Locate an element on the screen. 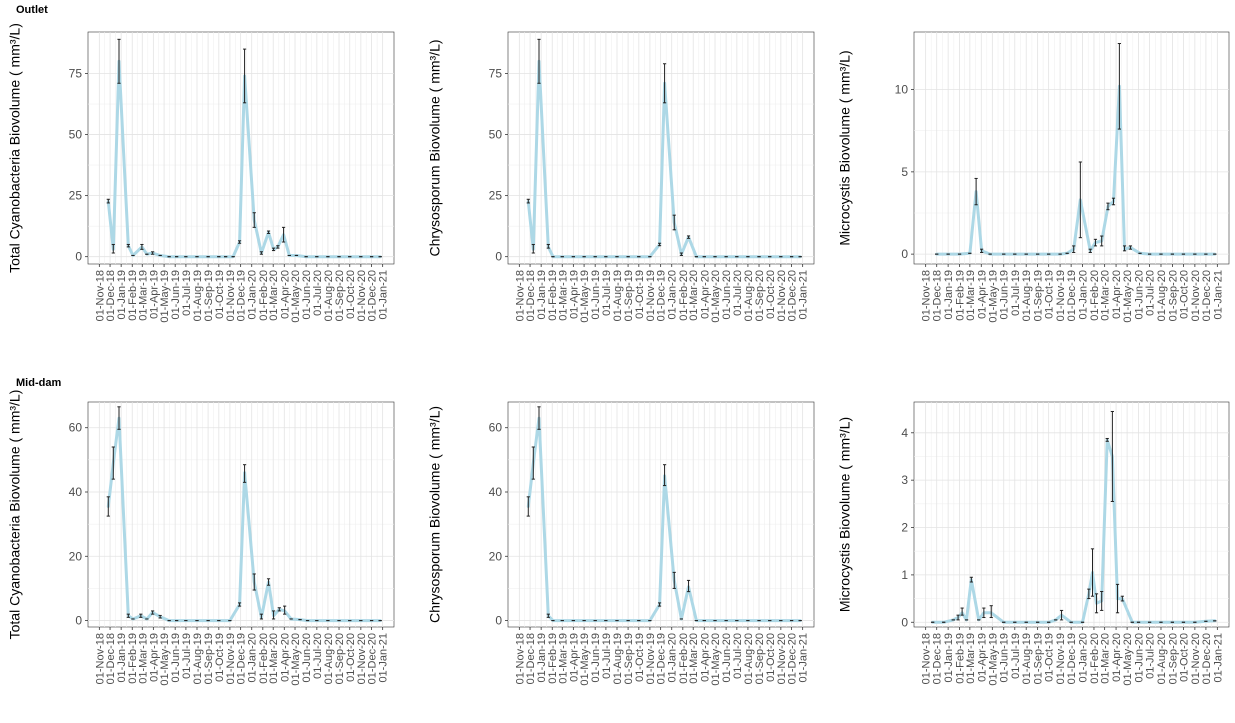 The width and height of the screenshot is (1235, 723). y-tick-label: 10 is located at coordinates (902, 90).